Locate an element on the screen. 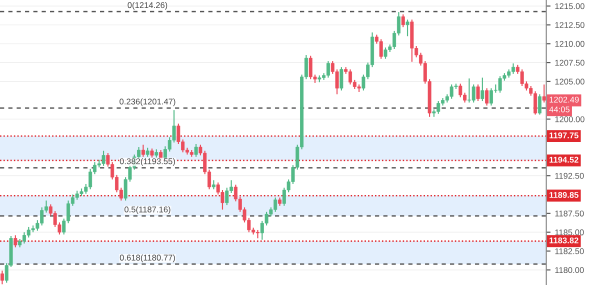  ref-line-label: 0.236(1201.47) is located at coordinates (148, 102).